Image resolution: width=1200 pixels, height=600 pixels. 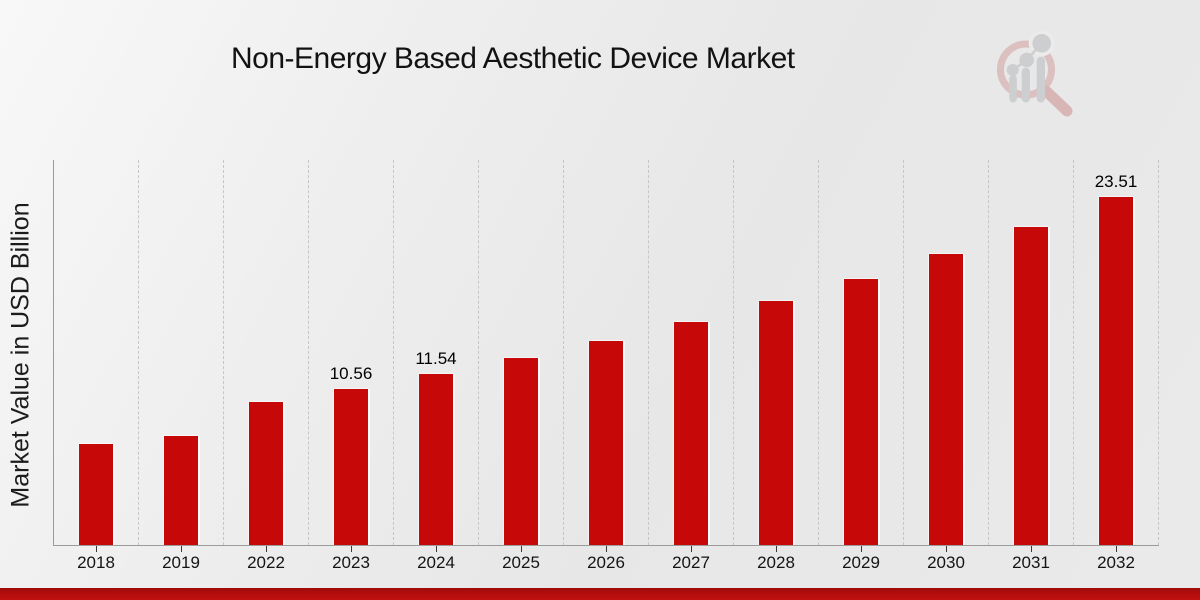 What do you see at coordinates (266, 473) in the screenshot?
I see `bar-2022` at bounding box center [266, 473].